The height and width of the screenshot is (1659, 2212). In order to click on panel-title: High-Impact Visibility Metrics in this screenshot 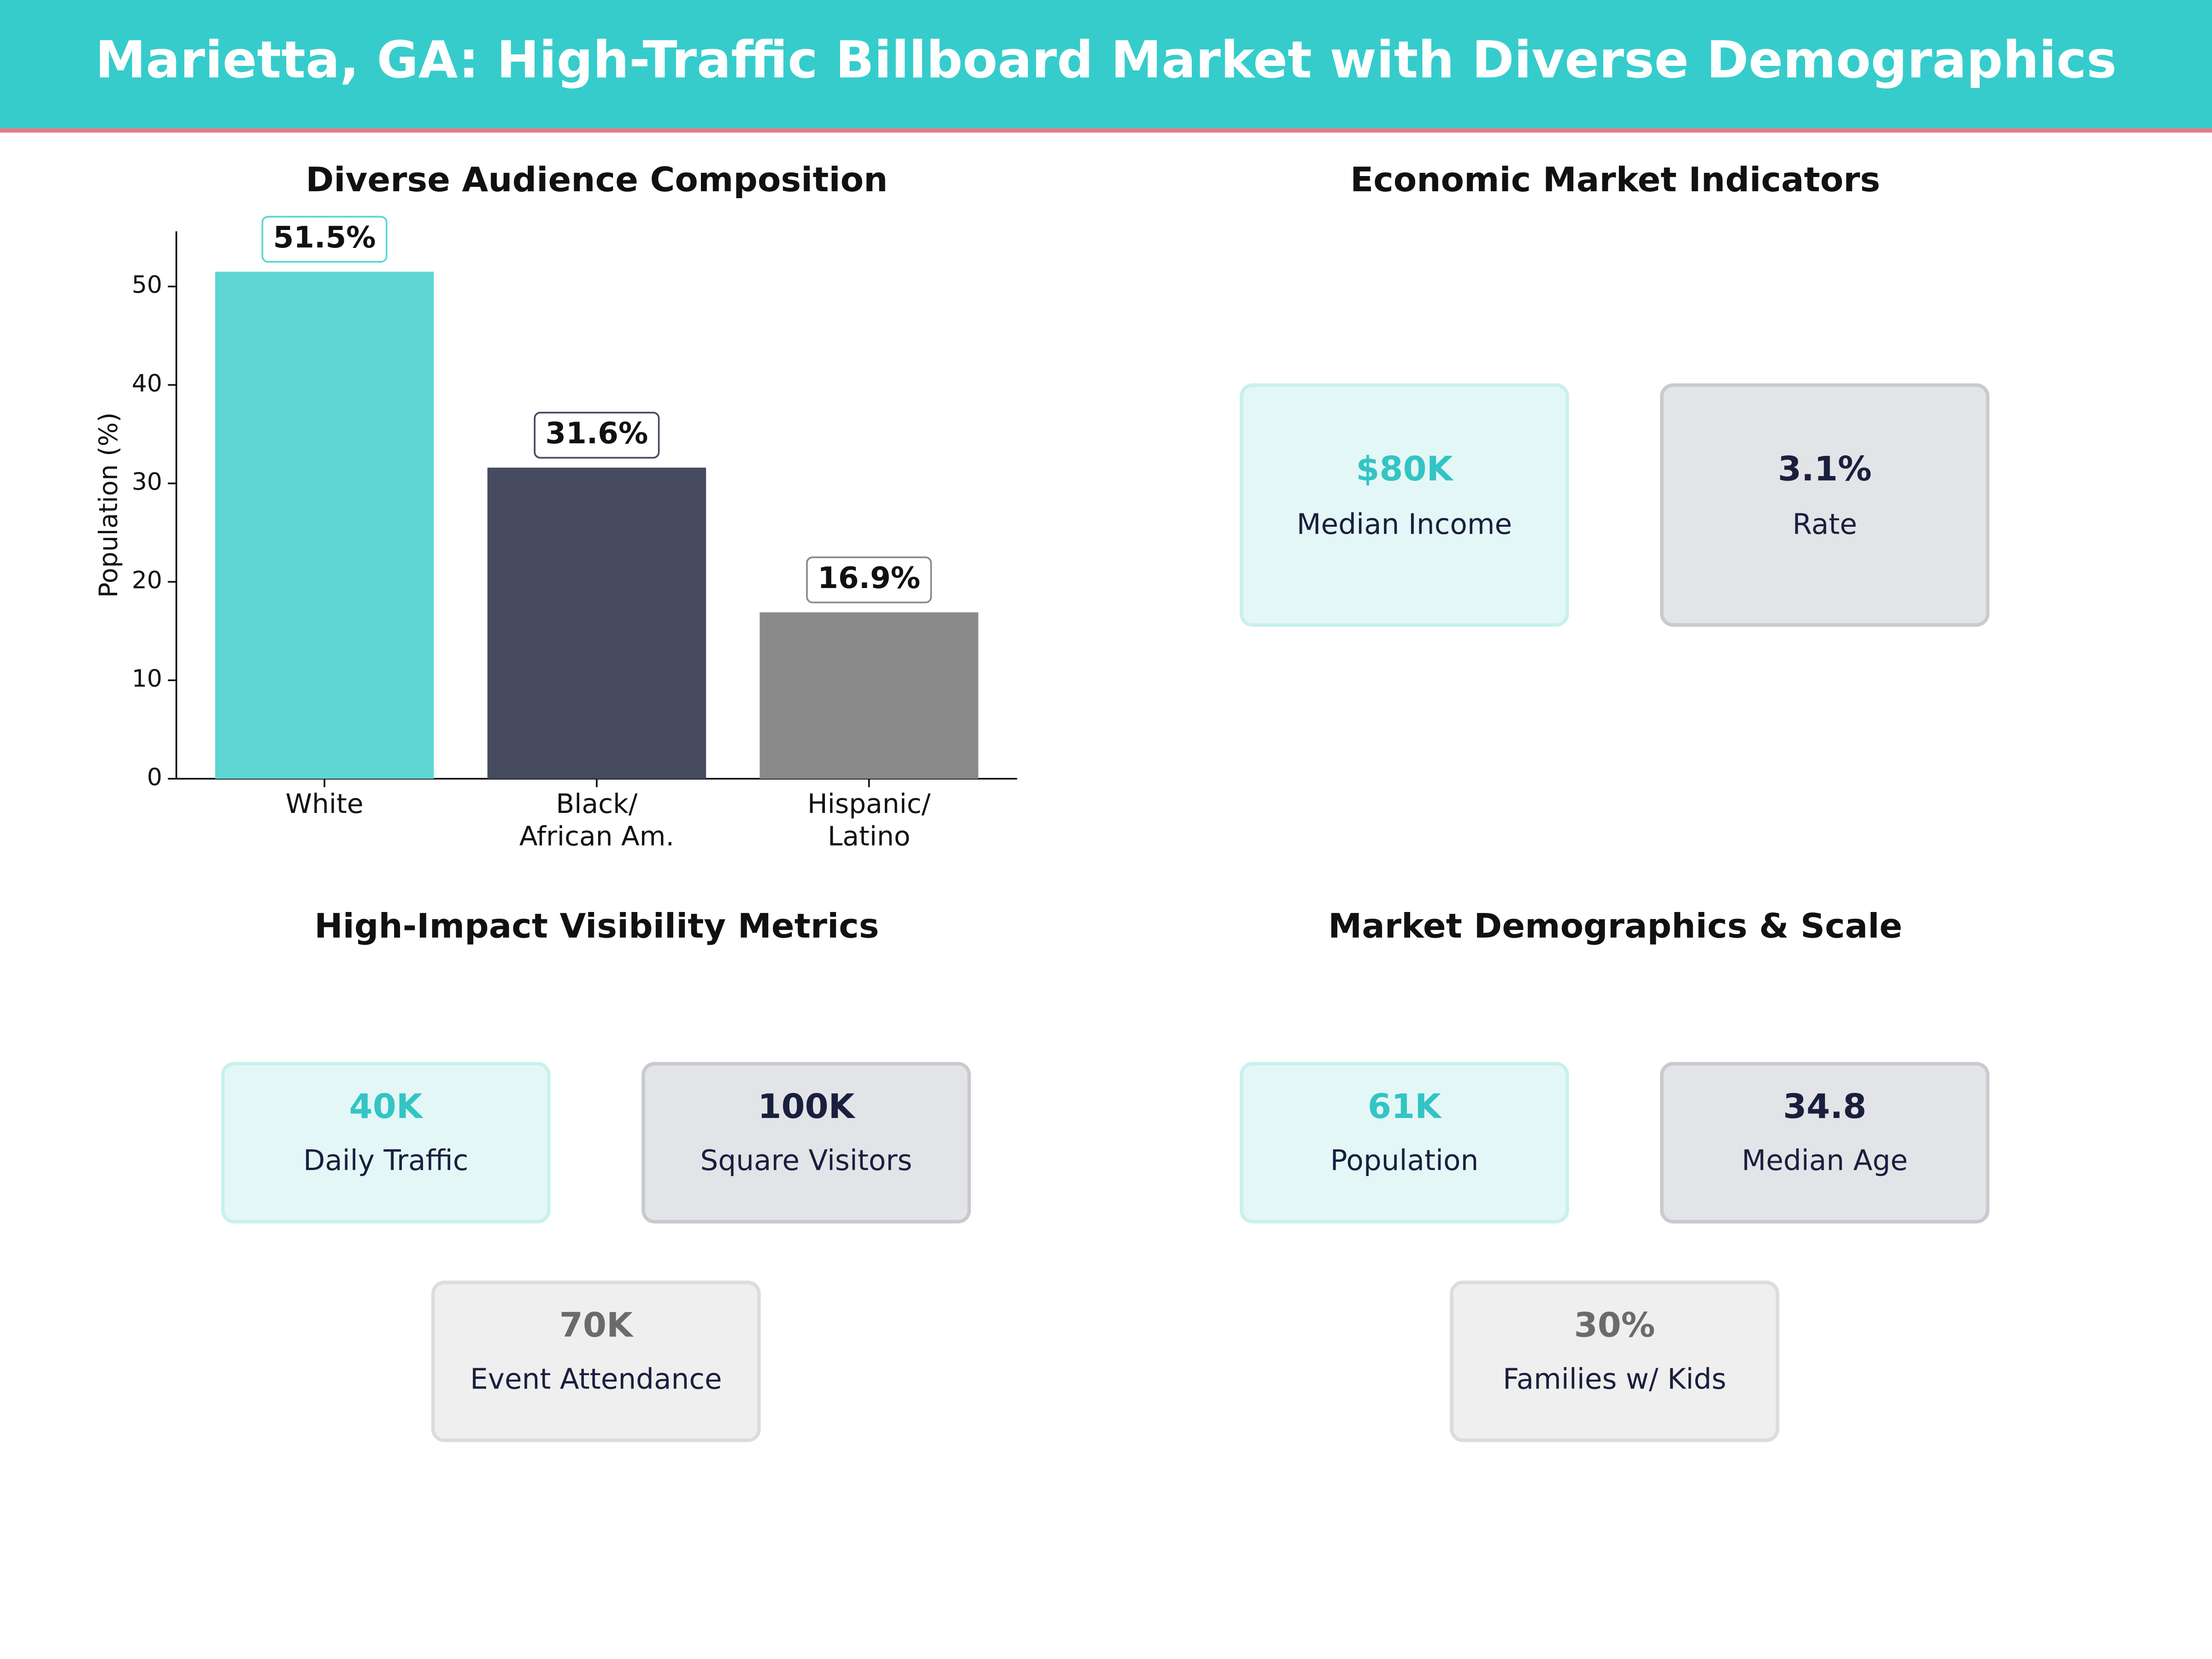, I will do `click(596, 926)`.